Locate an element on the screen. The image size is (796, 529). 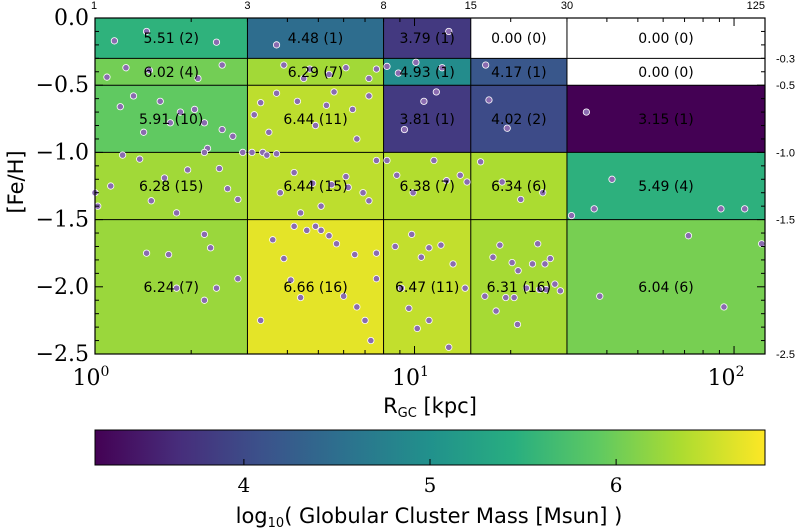
y-bin-edge-labels: -0.3 -0.5 -1.0 -1.5 -2.5 is located at coordinates (785, 207).